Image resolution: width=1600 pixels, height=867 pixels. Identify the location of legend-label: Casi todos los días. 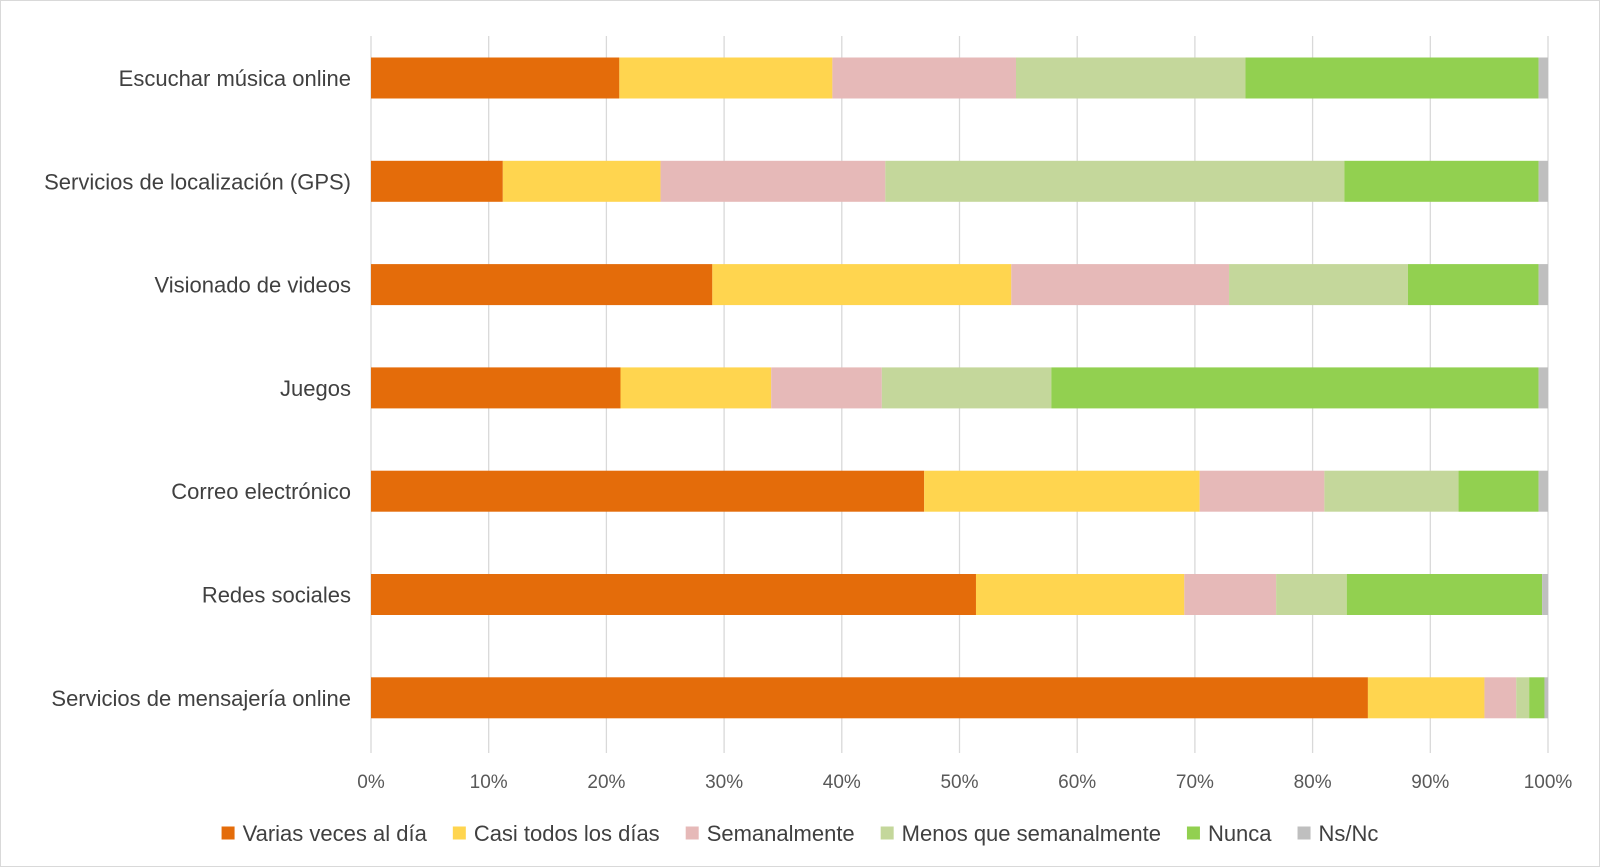
(567, 833).